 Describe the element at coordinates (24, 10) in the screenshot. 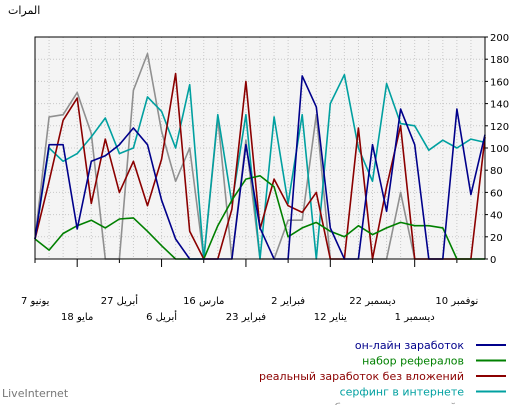

I see `y-axis-label: المرات` at that location.